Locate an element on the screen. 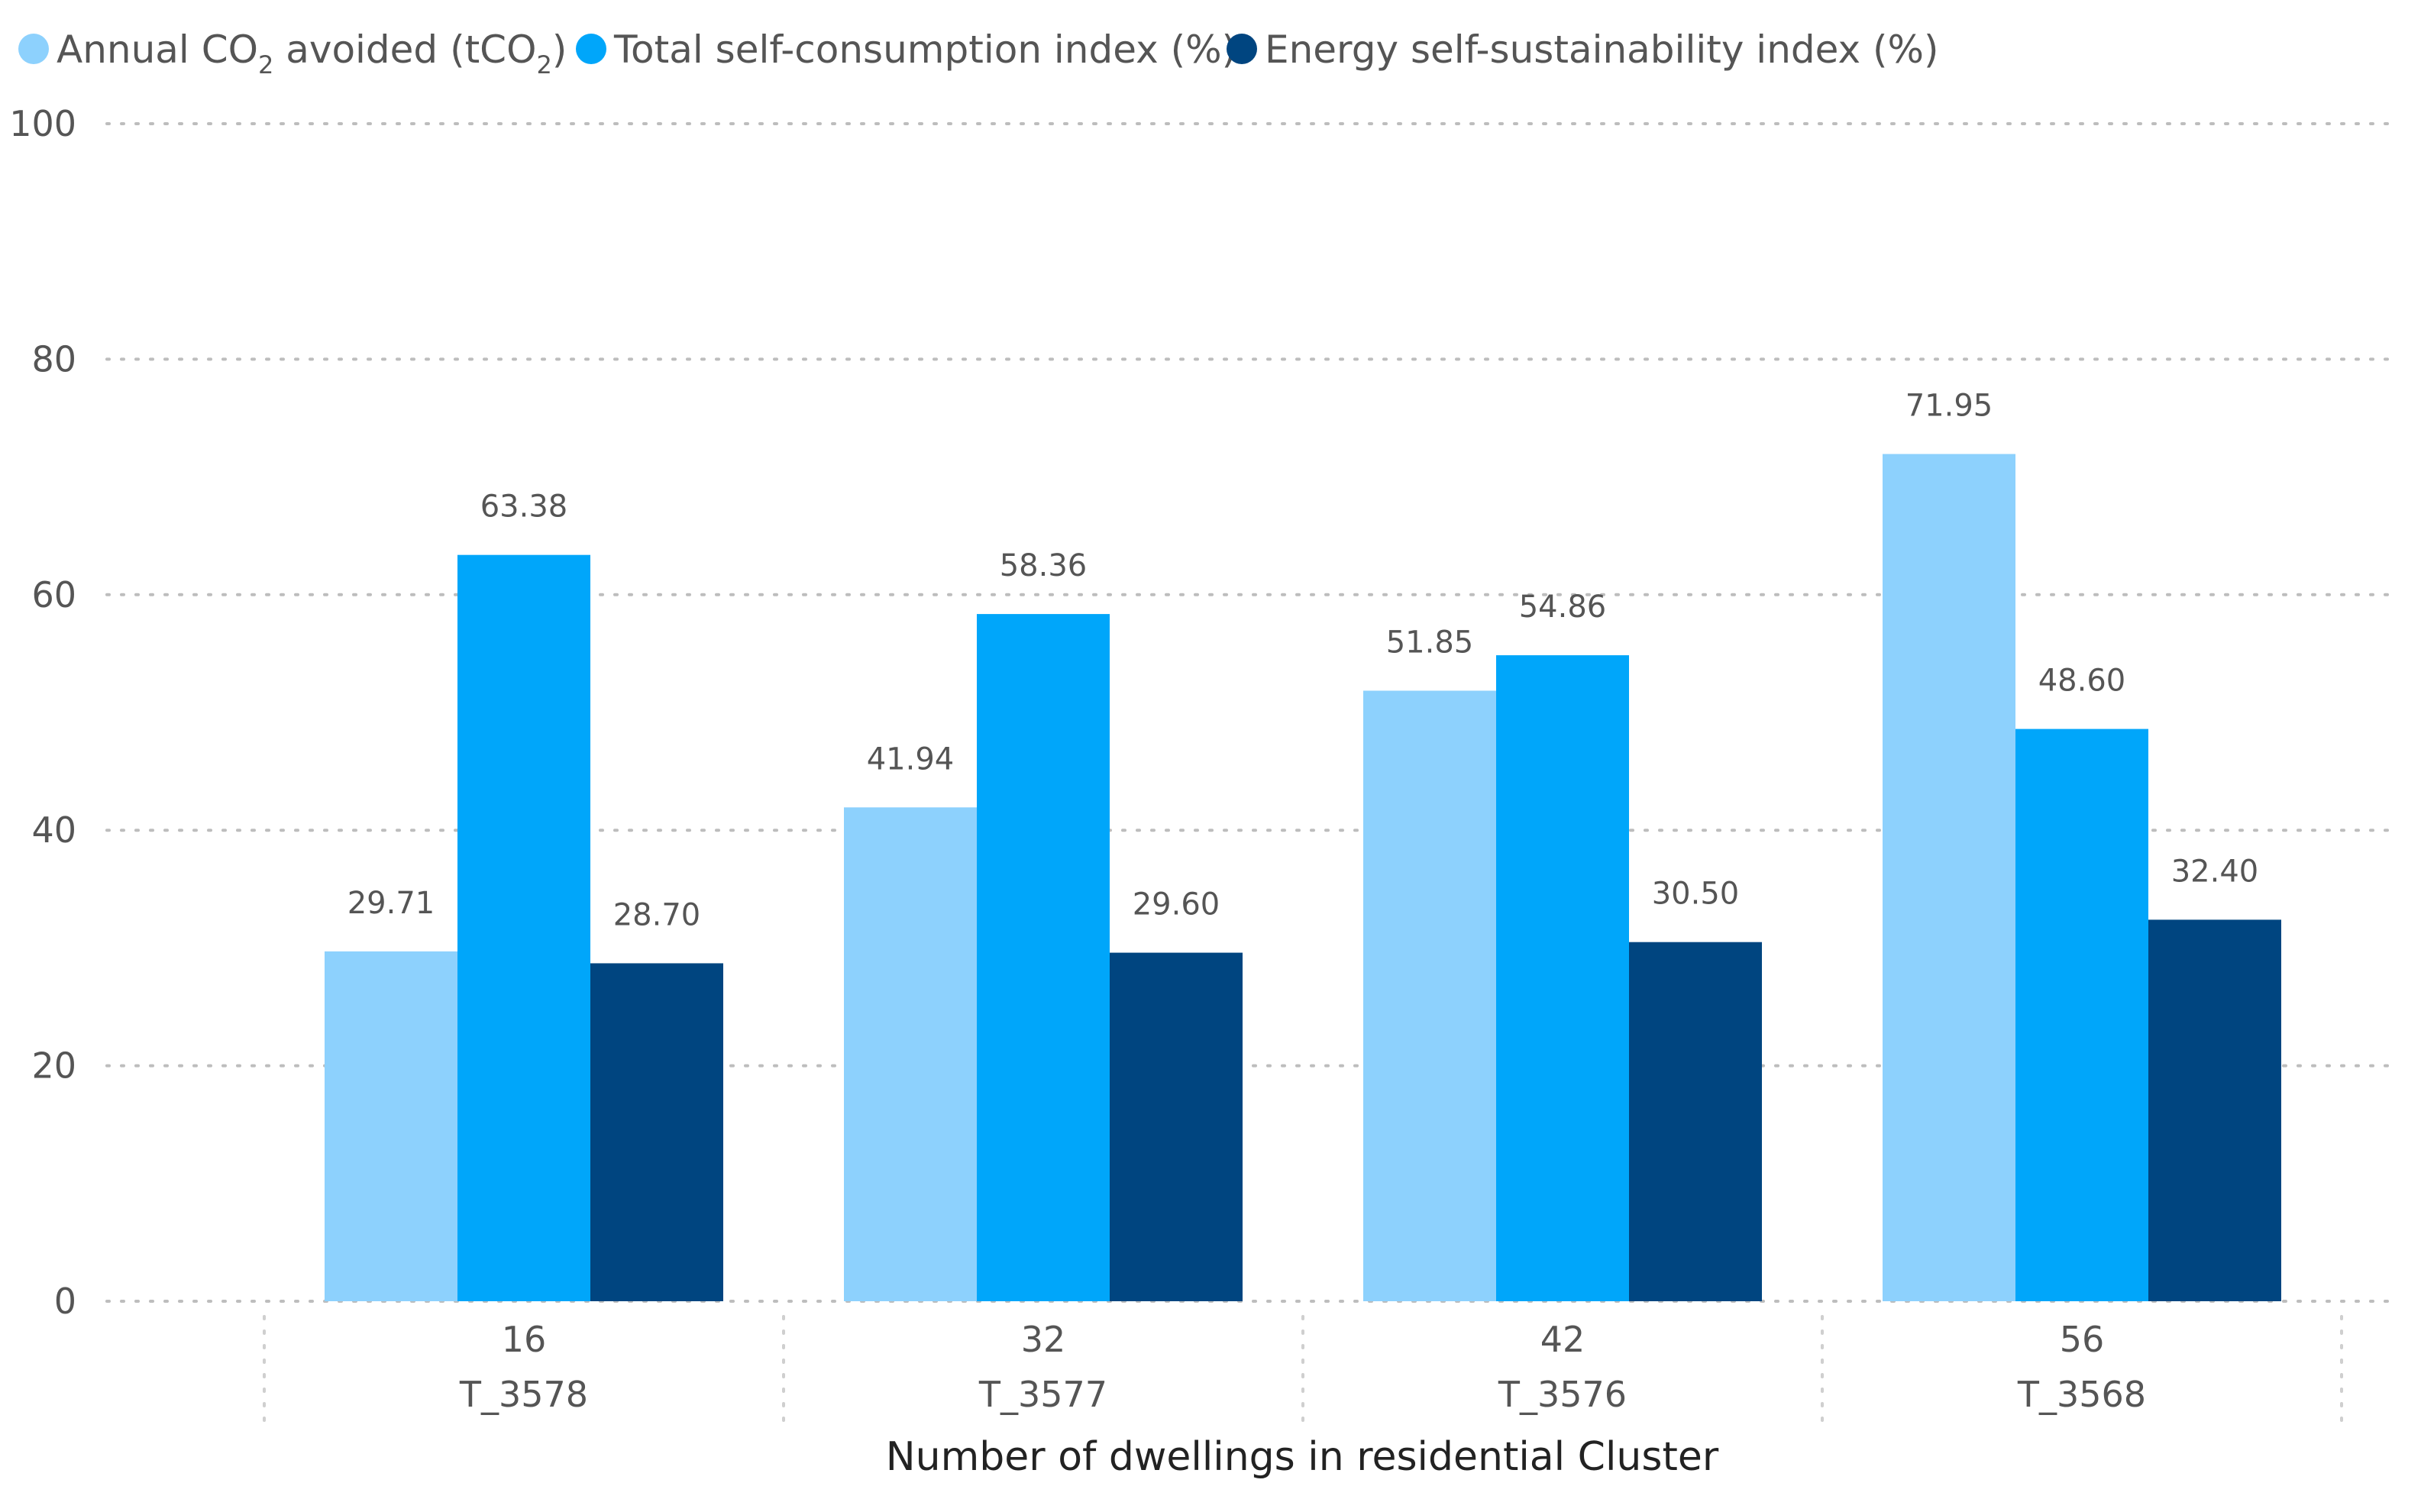 This screenshot has height=1512, width=2421. data-label-series0-T_3568: 71.95 is located at coordinates (1949, 406).